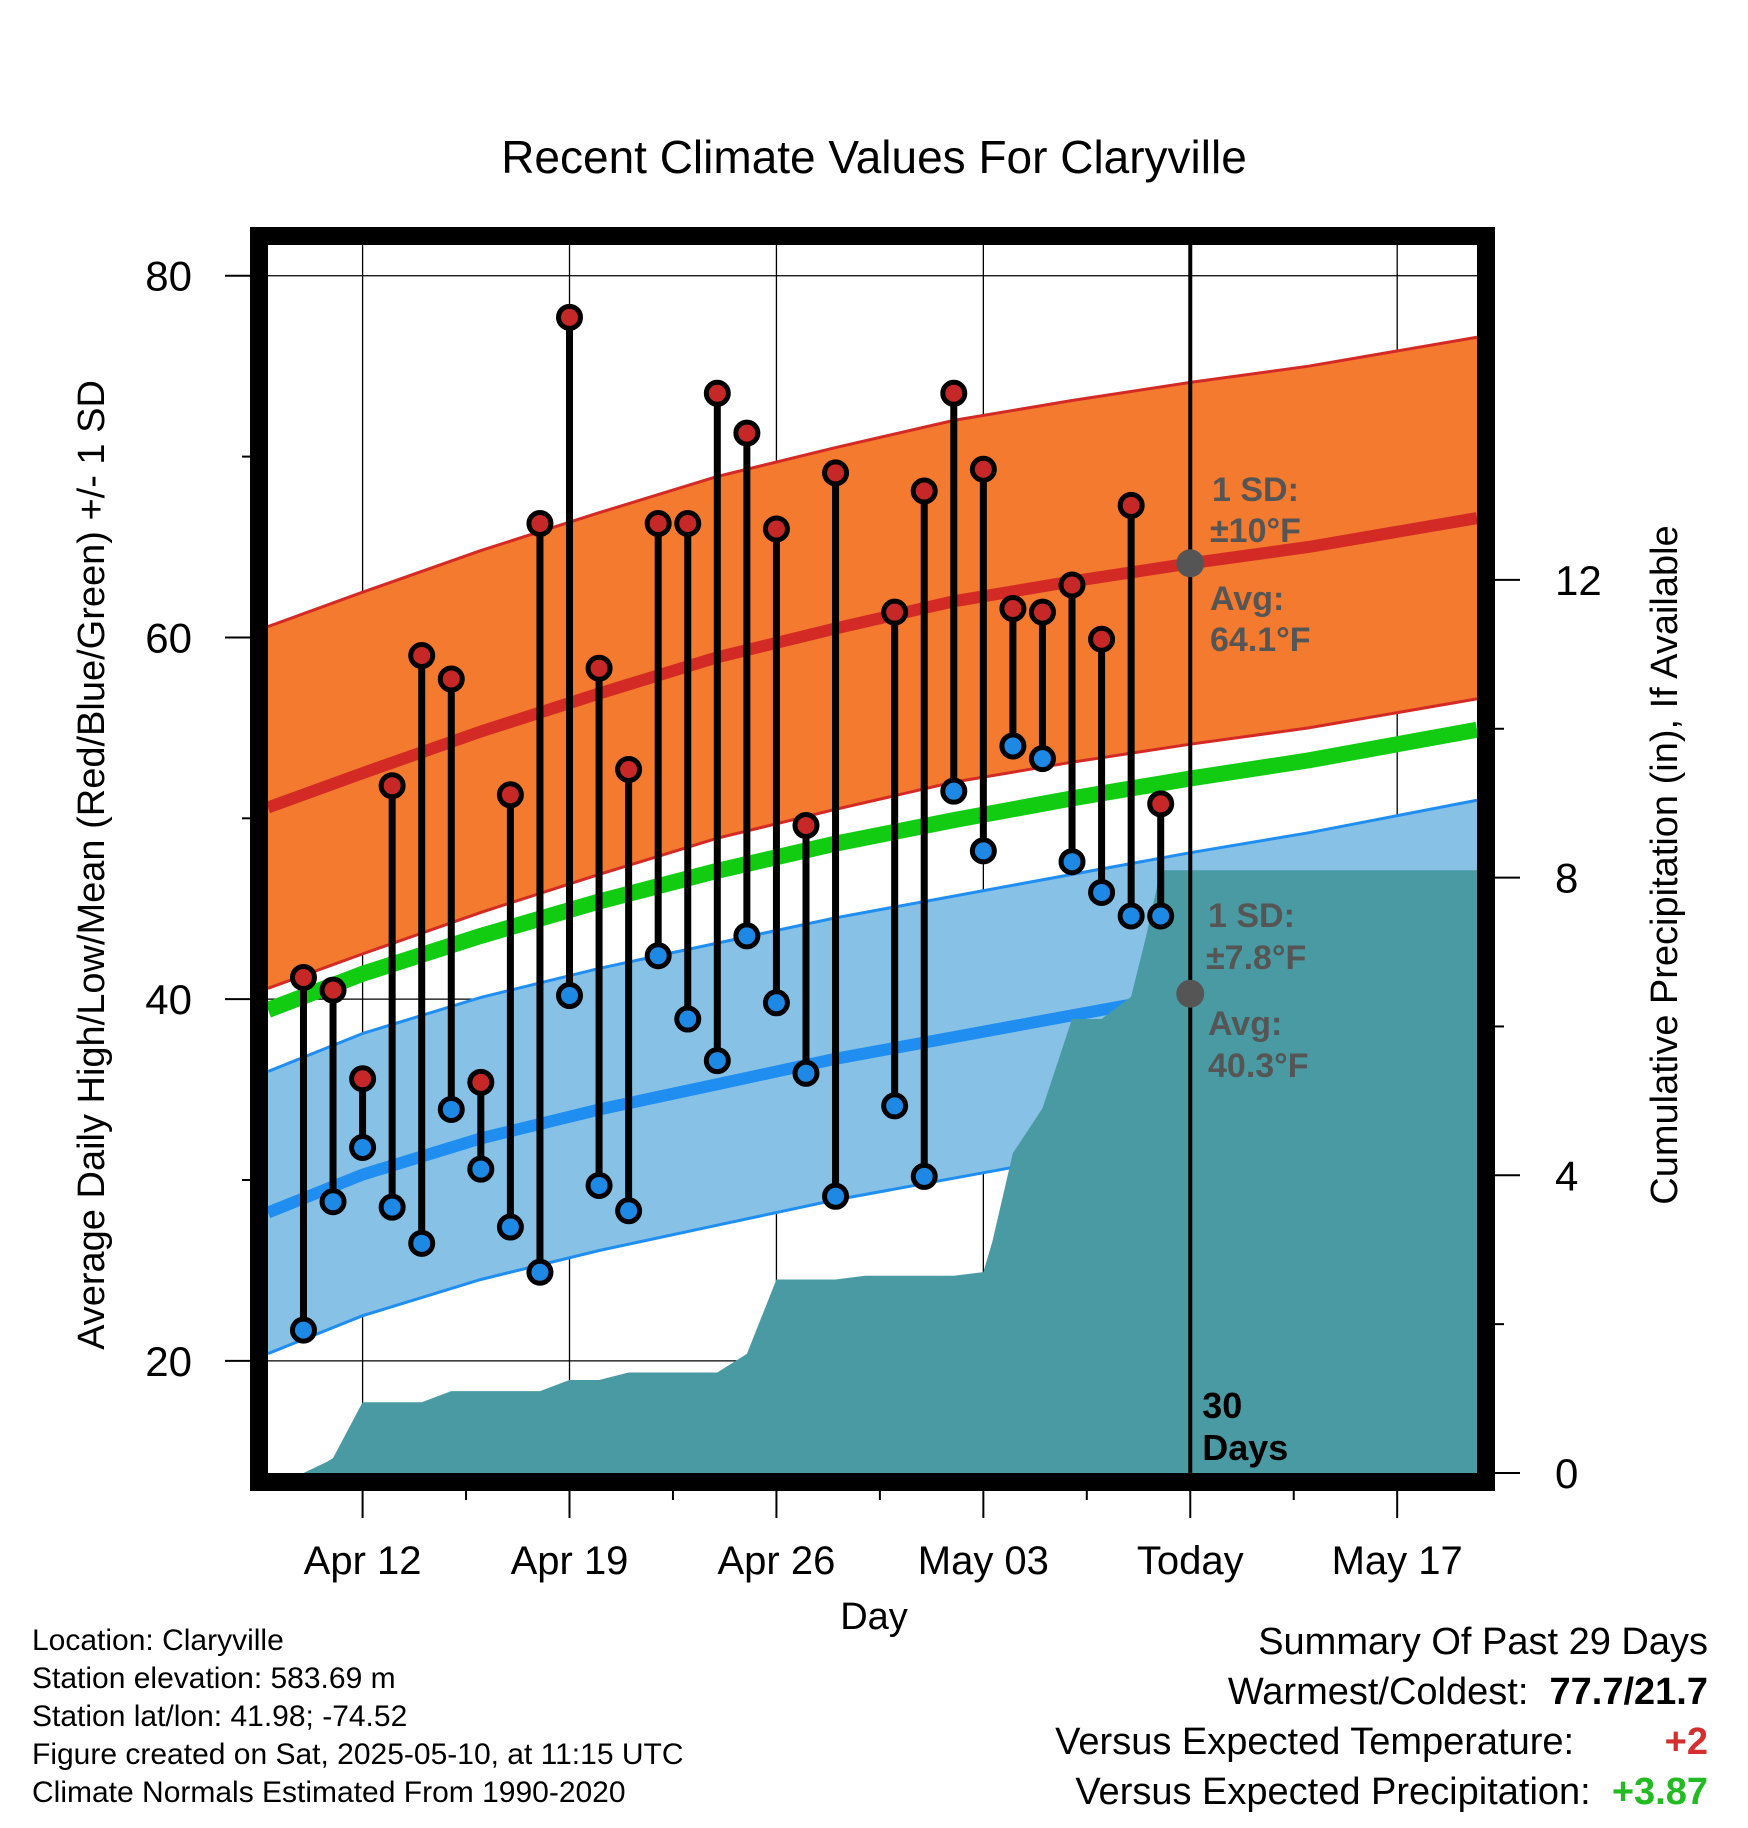  I want to click on summary-warm-cold: Warmest/Coldest: 77.7/21.7, so click(1381, 1692).